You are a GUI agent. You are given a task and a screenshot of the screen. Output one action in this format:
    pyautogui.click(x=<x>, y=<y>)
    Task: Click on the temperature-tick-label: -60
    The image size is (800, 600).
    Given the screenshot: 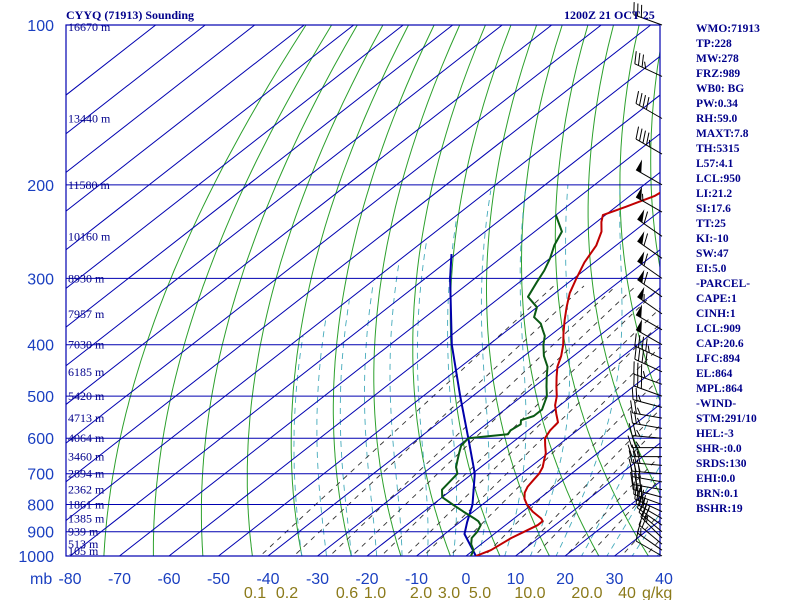 What is the action you would take?
    pyautogui.click(x=168, y=579)
    